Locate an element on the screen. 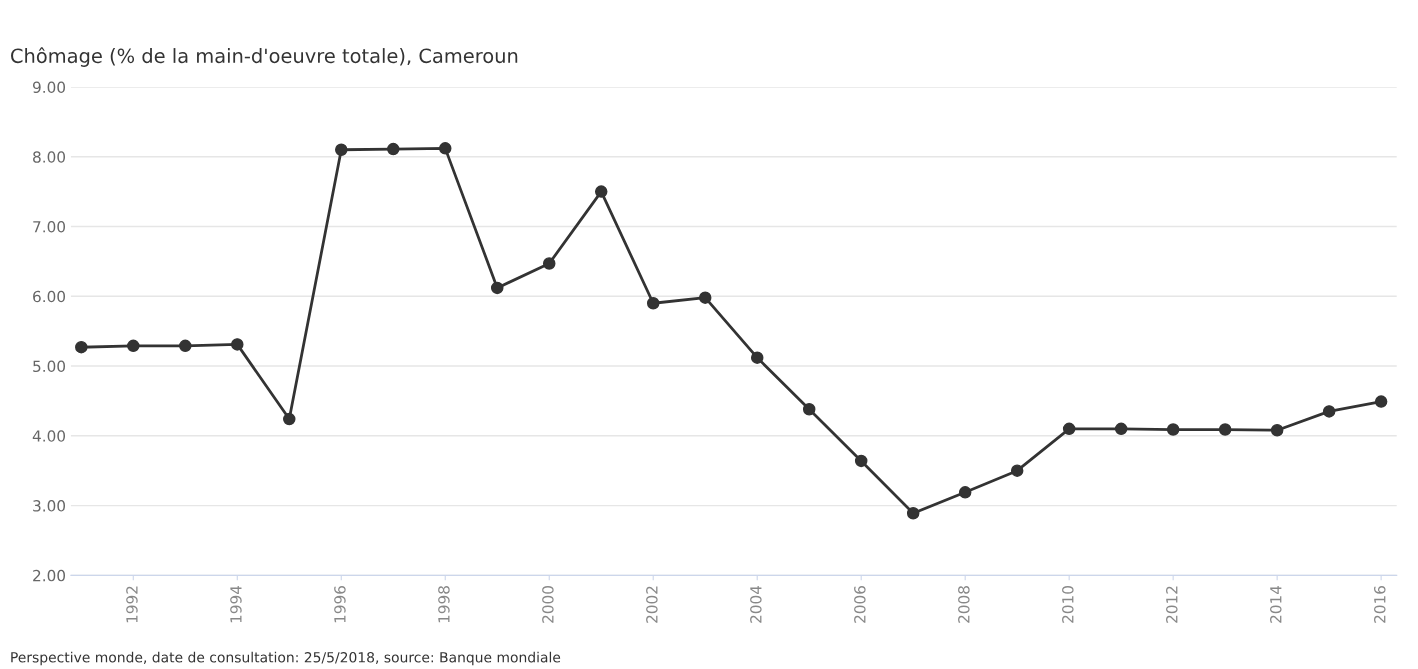 The image size is (1418, 669). text: Perspective monde, date de consultation: 25/5/2018, source: Banque mondiale is located at coordinates (286, 658).